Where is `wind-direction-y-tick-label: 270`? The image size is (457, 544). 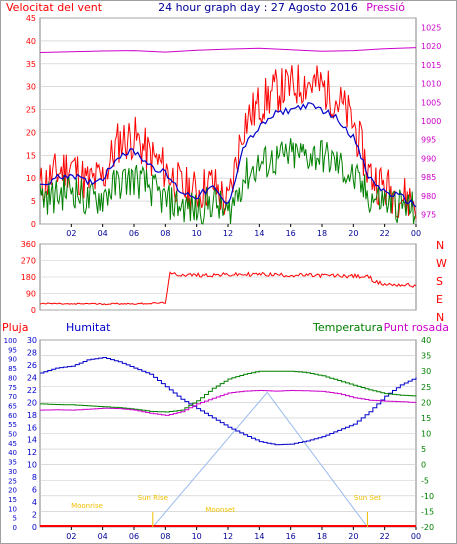
wind-direction-y-tick-label: 270 is located at coordinates (28, 261).